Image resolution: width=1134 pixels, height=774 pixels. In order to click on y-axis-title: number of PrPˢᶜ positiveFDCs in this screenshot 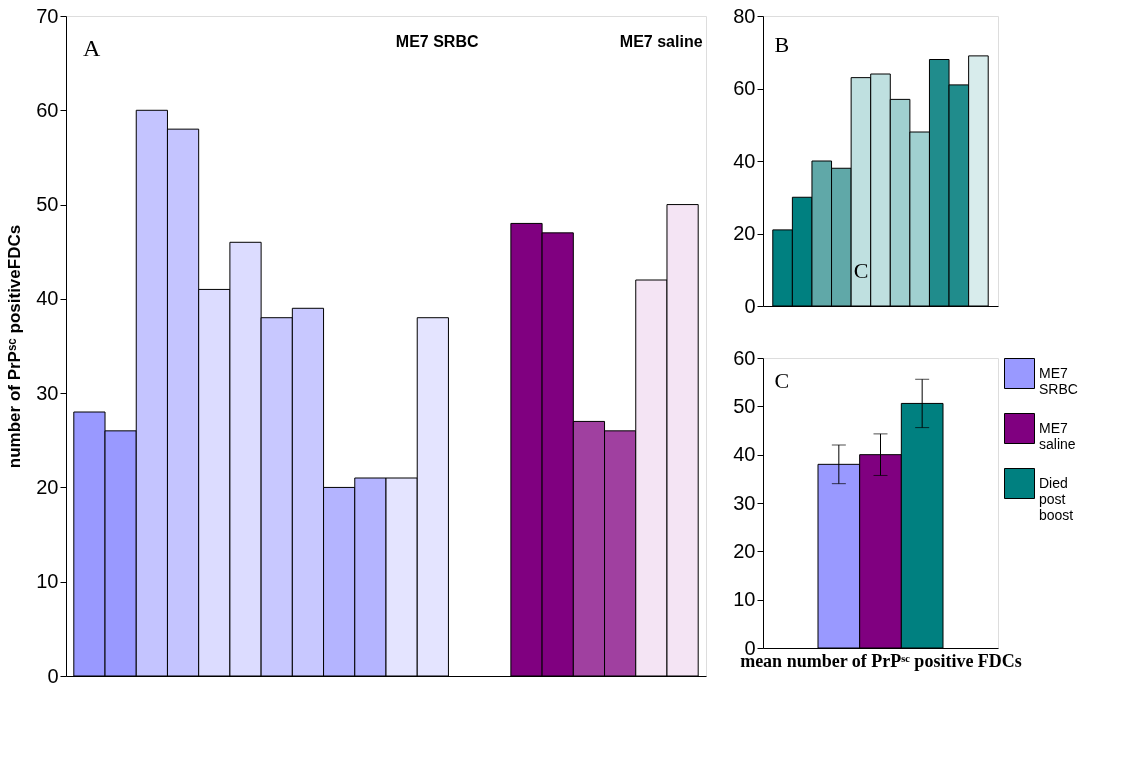, I will do `click(15, 346)`.